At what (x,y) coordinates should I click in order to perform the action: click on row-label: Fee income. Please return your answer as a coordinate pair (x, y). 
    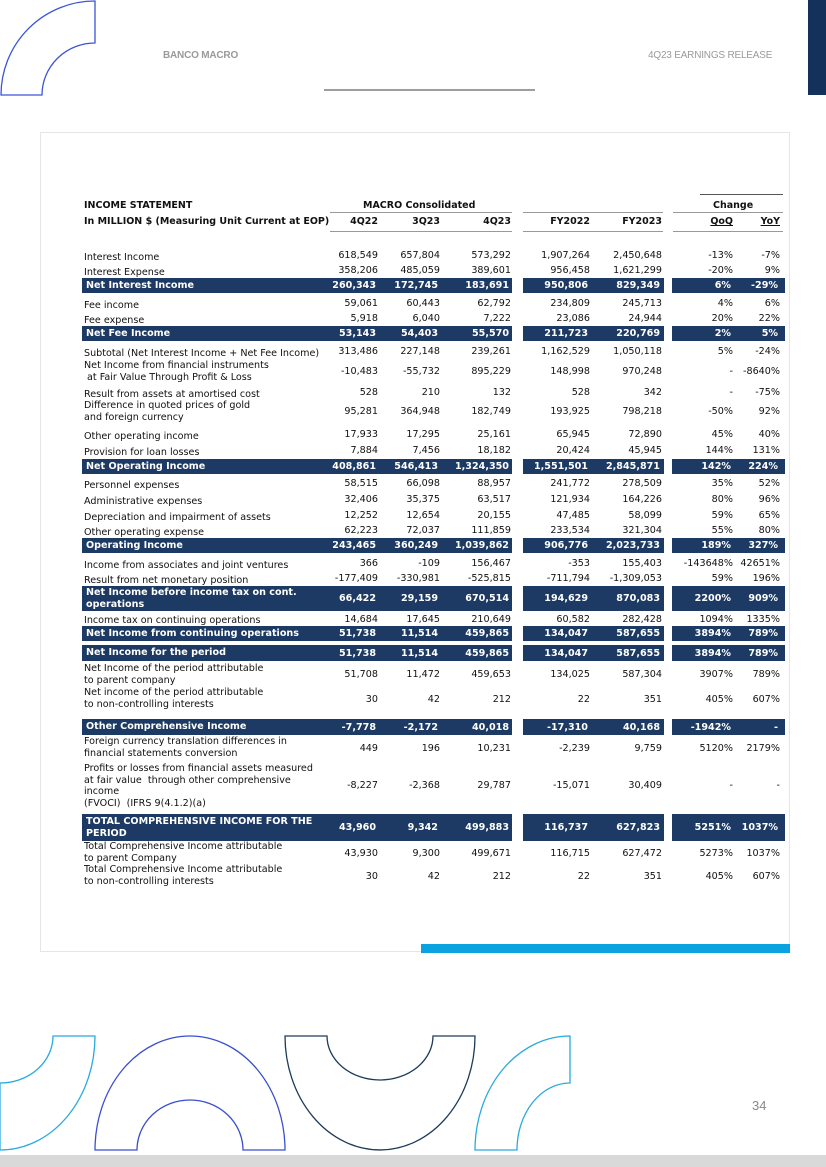
    Looking at the image, I should click on (111, 303).